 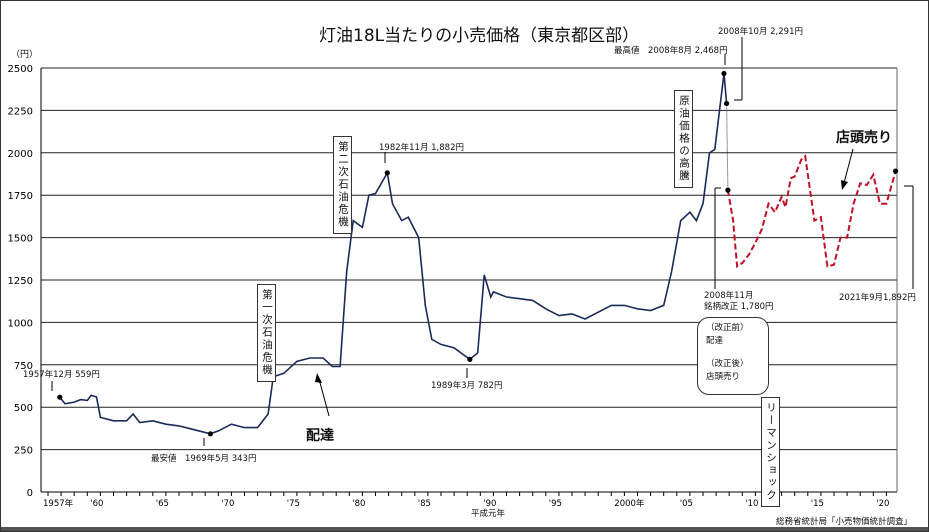 I want to click on x-tick-label: '85, so click(x=424, y=504).